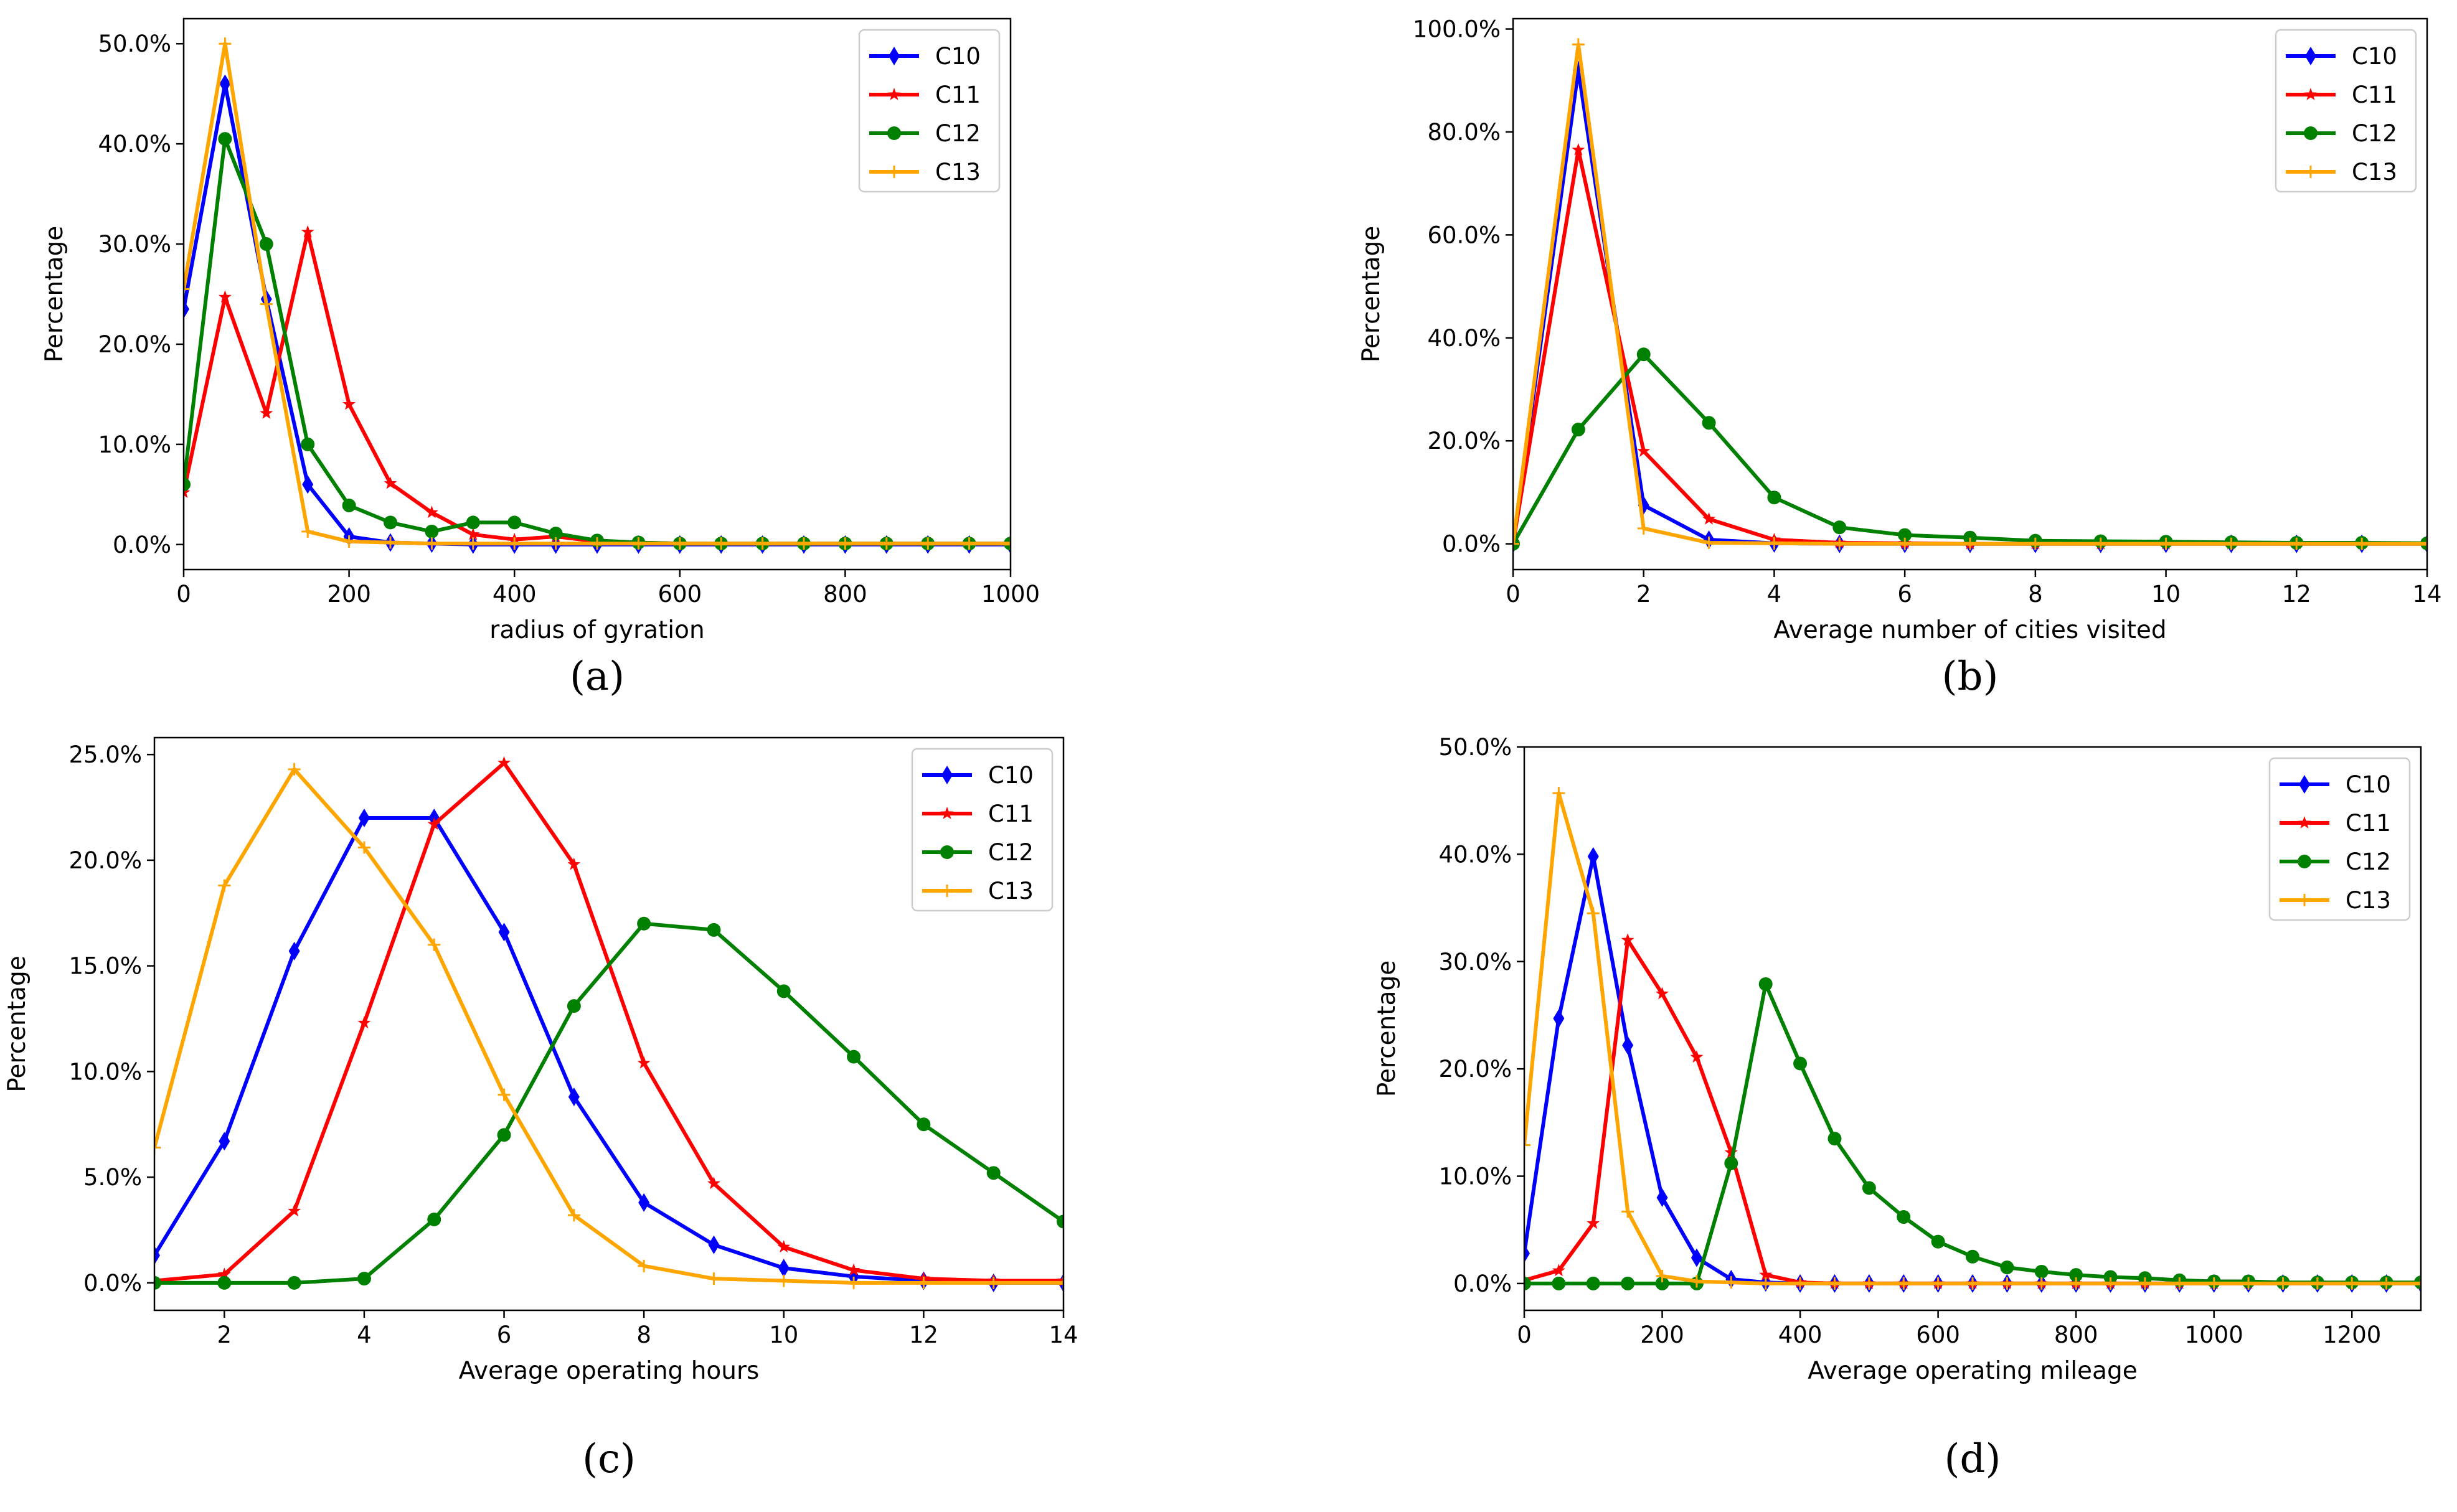  Describe the element at coordinates (142, 545) in the screenshot. I see `y-tick-label: 0.0%` at that location.